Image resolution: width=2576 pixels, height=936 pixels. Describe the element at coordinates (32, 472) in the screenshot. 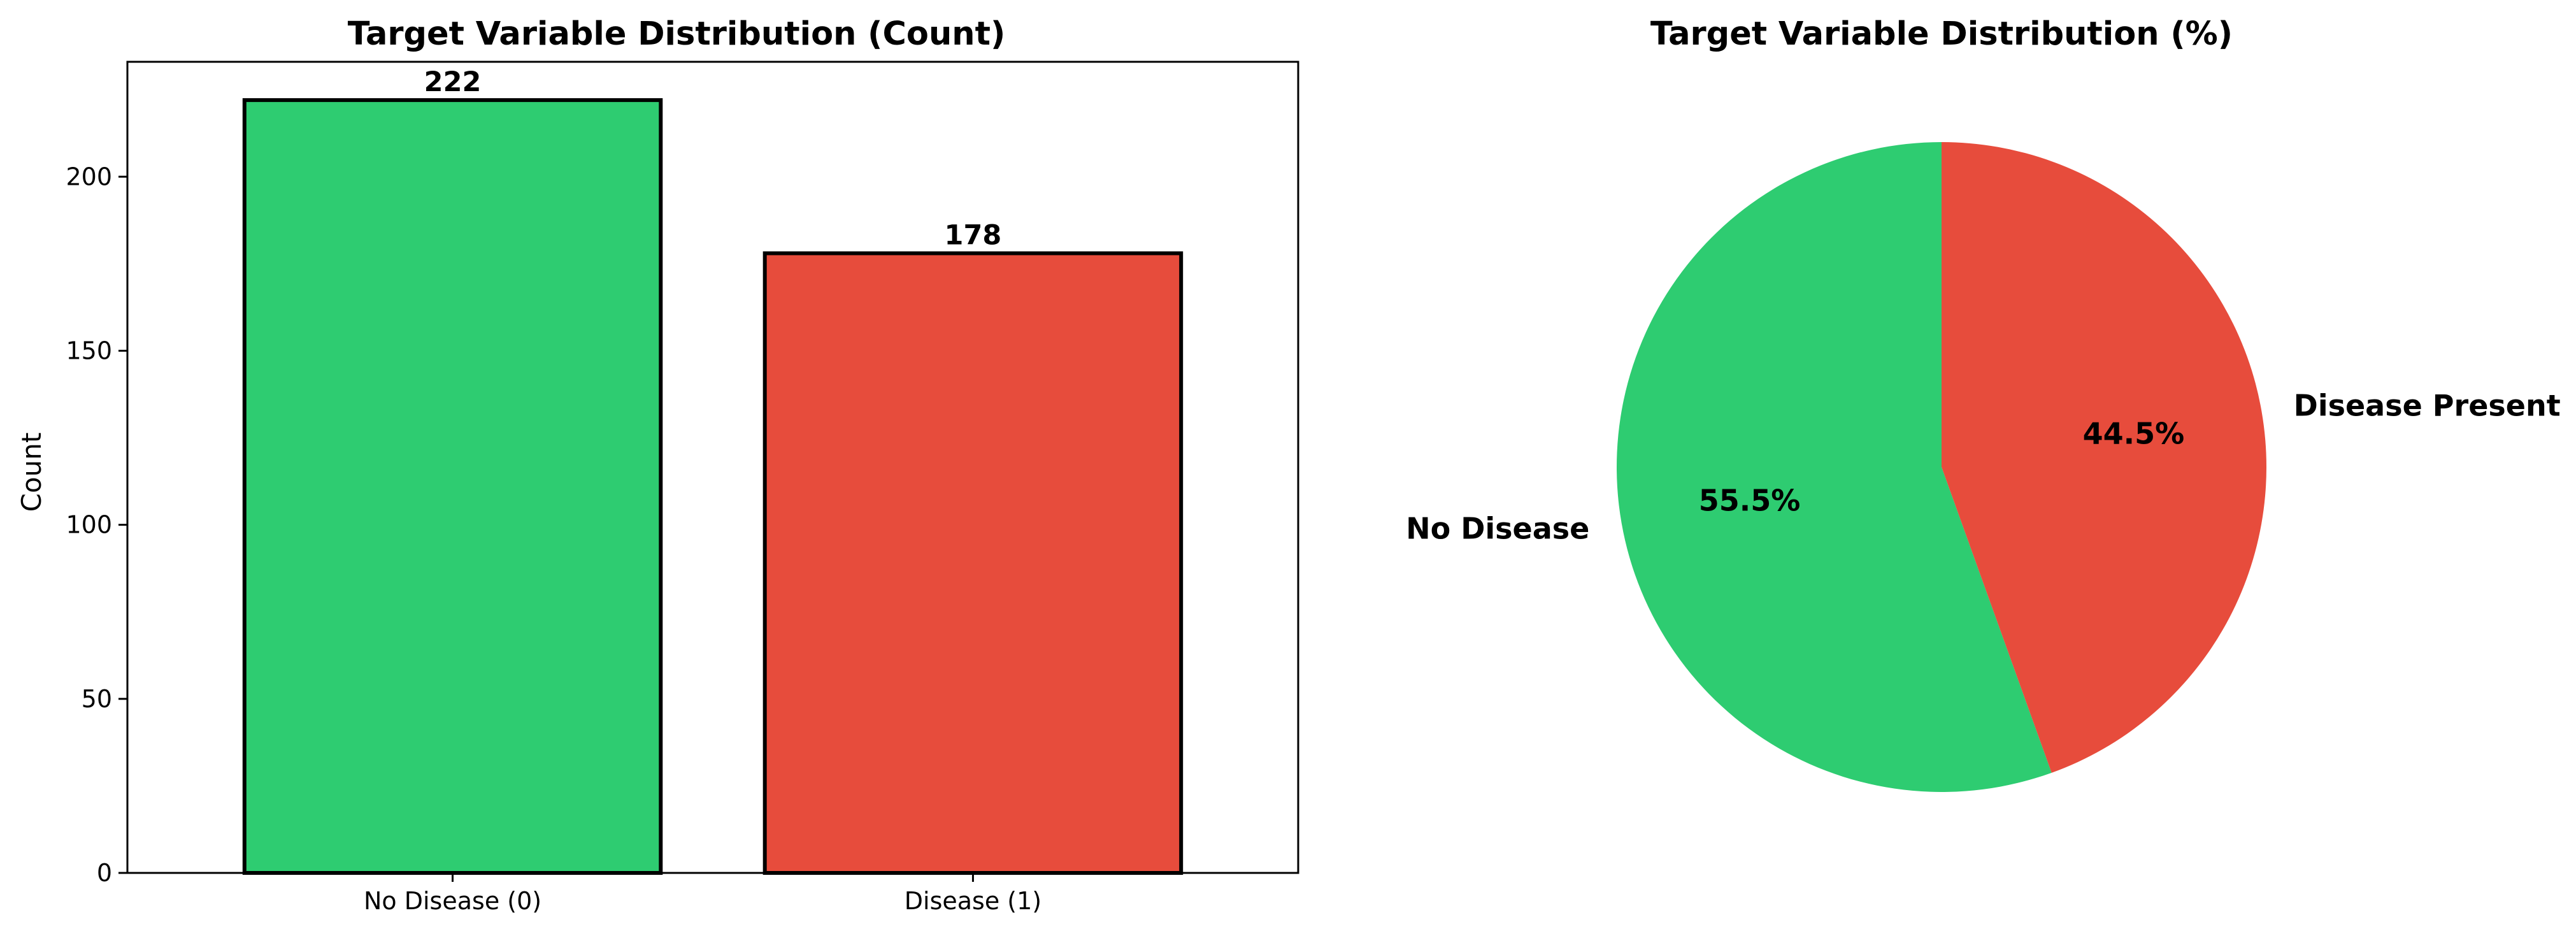

I see `bar-chart-ylabel: Count` at that location.